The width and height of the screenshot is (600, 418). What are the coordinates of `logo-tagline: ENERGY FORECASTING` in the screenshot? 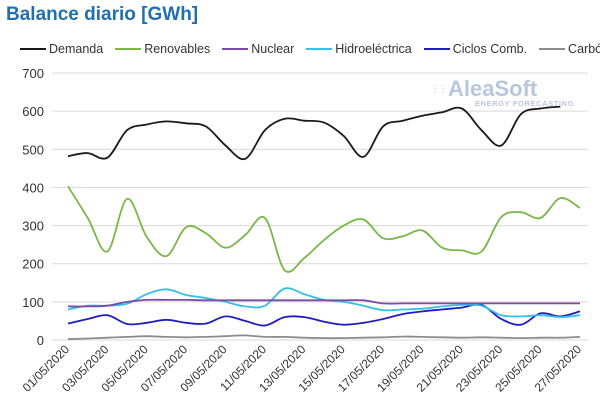 It's located at (524, 103).